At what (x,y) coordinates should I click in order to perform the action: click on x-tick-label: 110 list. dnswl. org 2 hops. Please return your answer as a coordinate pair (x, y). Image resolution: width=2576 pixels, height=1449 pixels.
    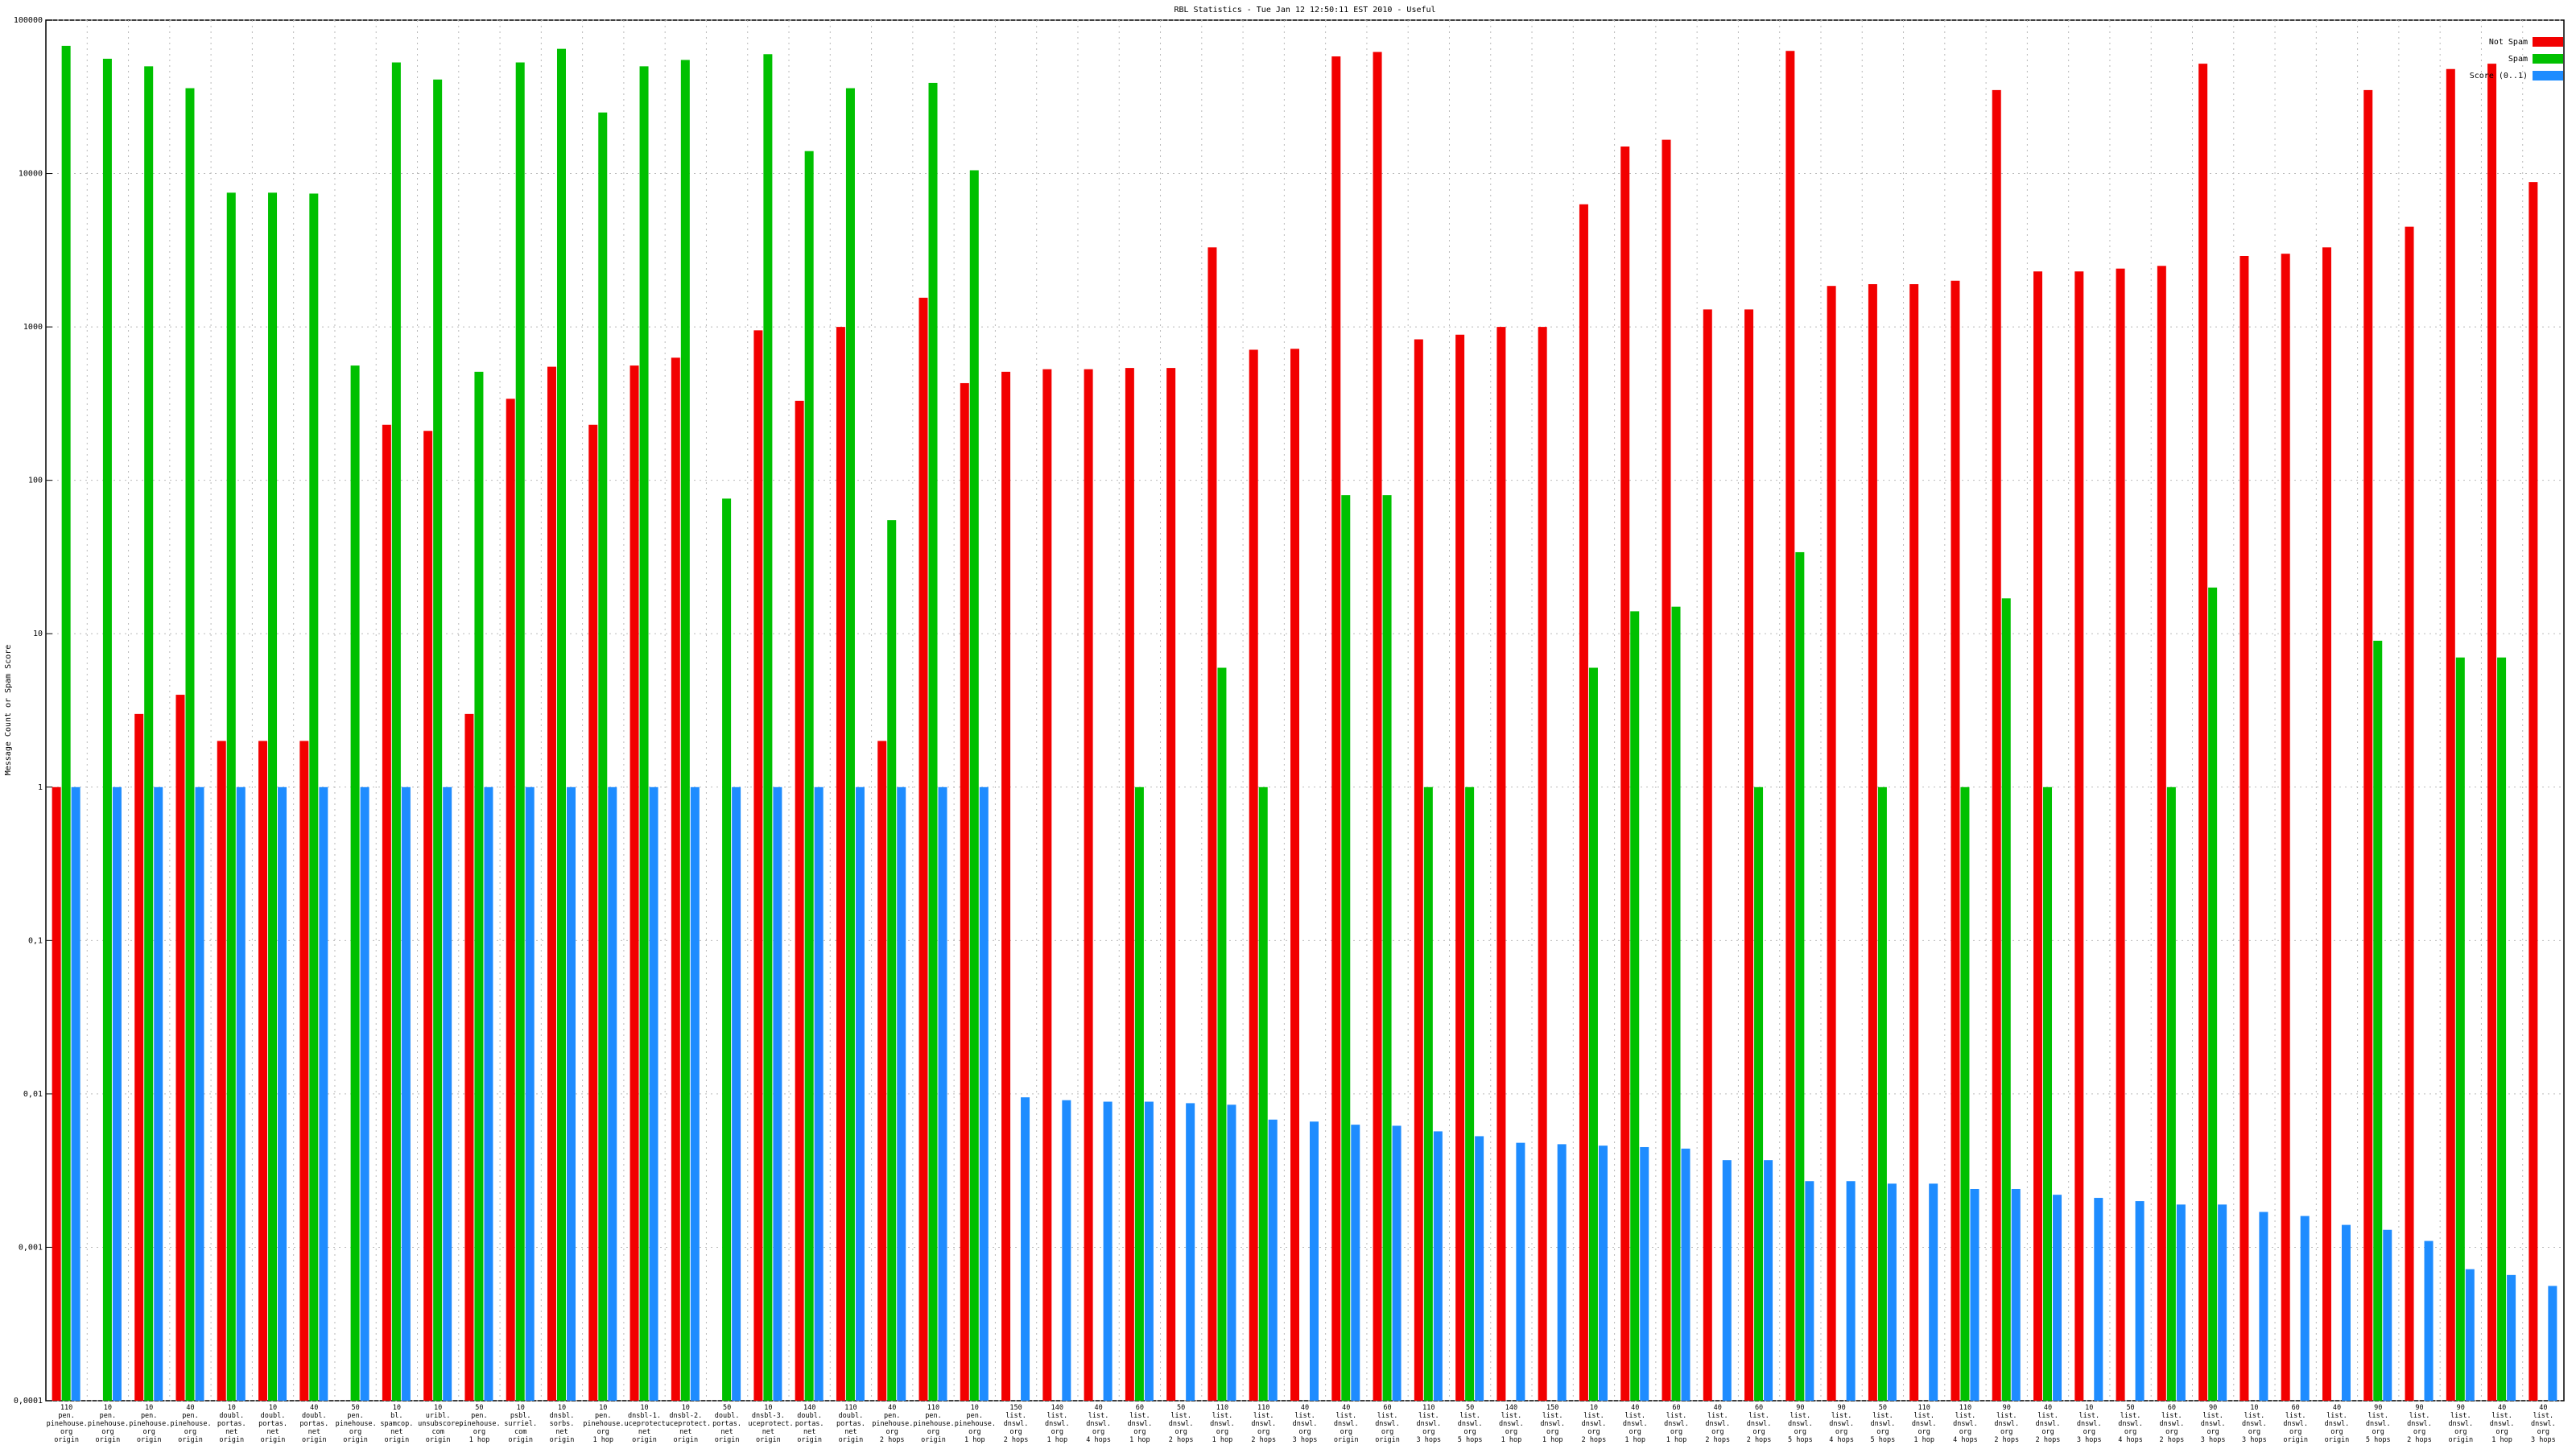
    Looking at the image, I should click on (1264, 1424).